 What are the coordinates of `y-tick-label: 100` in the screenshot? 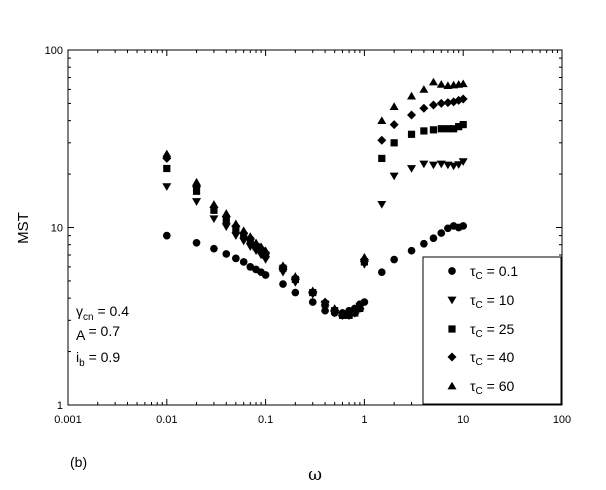 It's located at (54, 51).